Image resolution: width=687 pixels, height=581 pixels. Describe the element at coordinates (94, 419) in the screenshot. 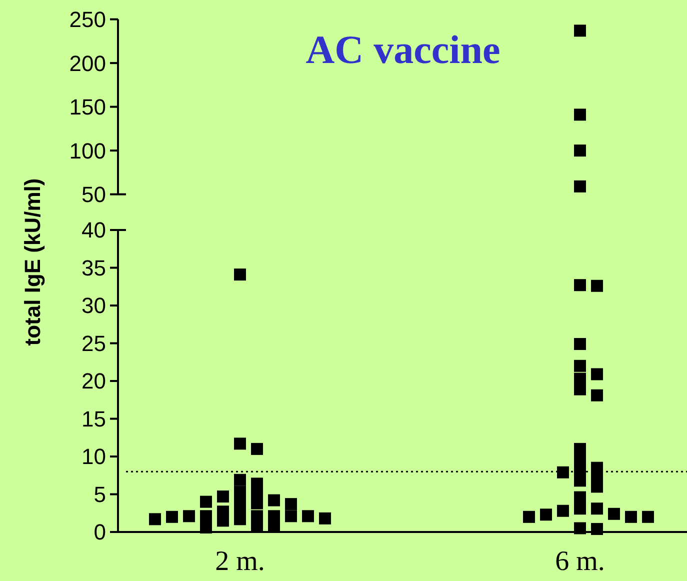

I see `y-tick-label: 15` at that location.